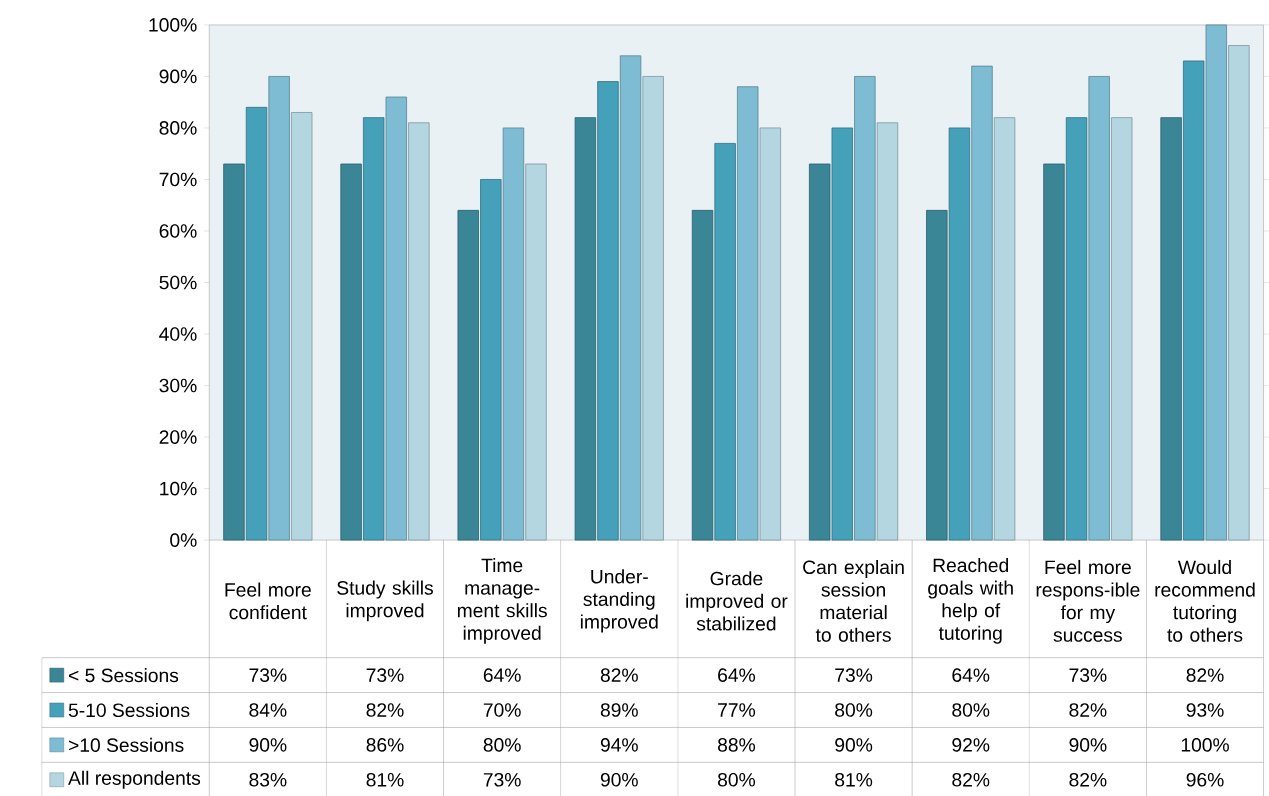 The width and height of the screenshot is (1269, 796). What do you see at coordinates (619, 709) in the screenshot?
I see `data-label: 89%` at bounding box center [619, 709].